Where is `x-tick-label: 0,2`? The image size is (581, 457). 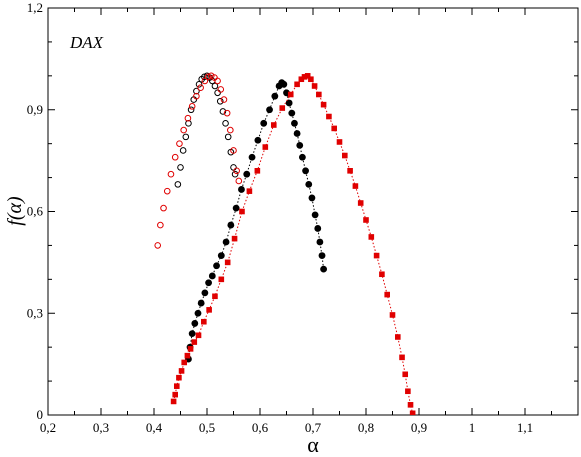
x-tick-label: 0,2 is located at coordinates (48, 427).